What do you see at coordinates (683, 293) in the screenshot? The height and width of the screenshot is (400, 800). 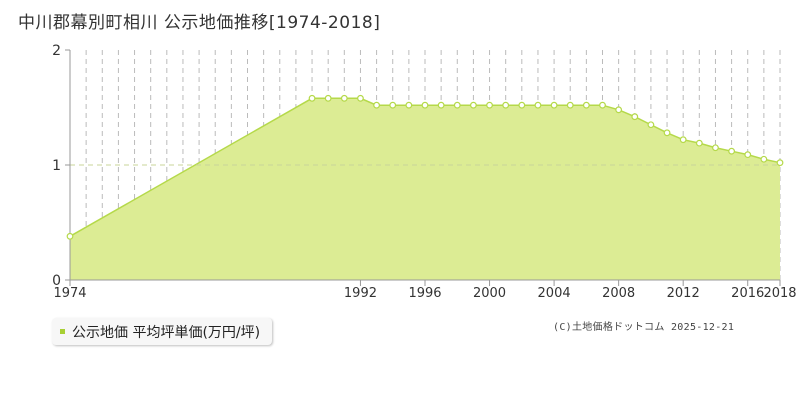 I see `x-tick-label: 2012` at bounding box center [683, 293].